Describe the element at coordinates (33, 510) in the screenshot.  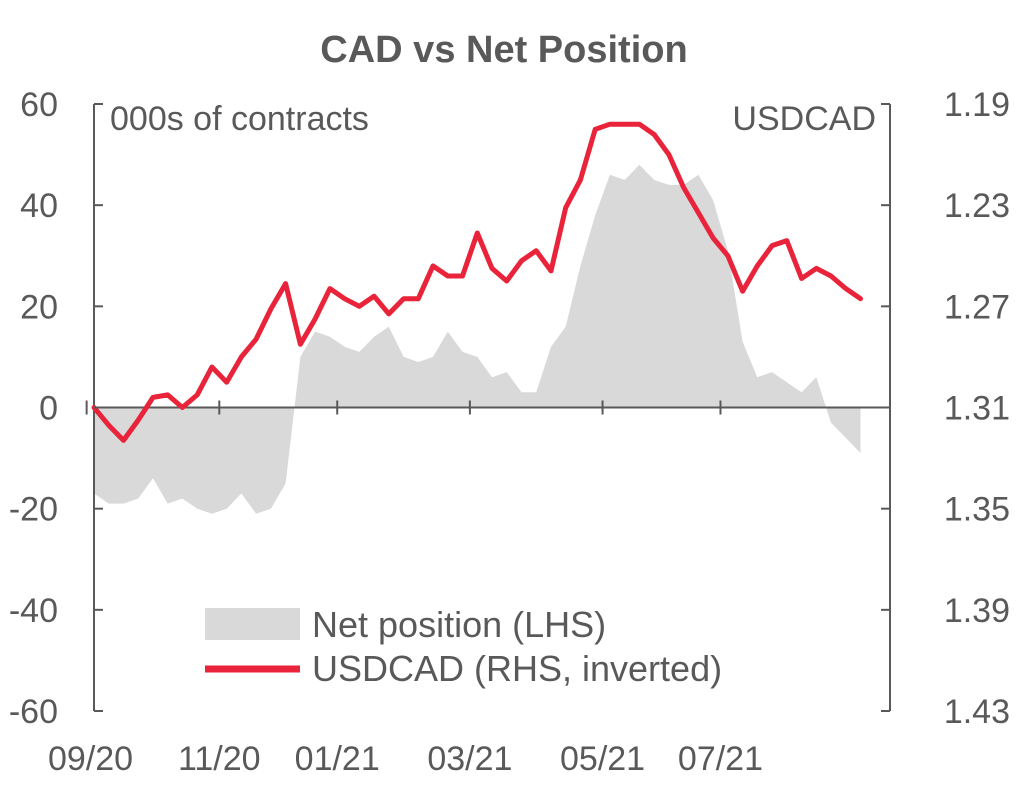
I see `left-tick-label: -20` at that location.